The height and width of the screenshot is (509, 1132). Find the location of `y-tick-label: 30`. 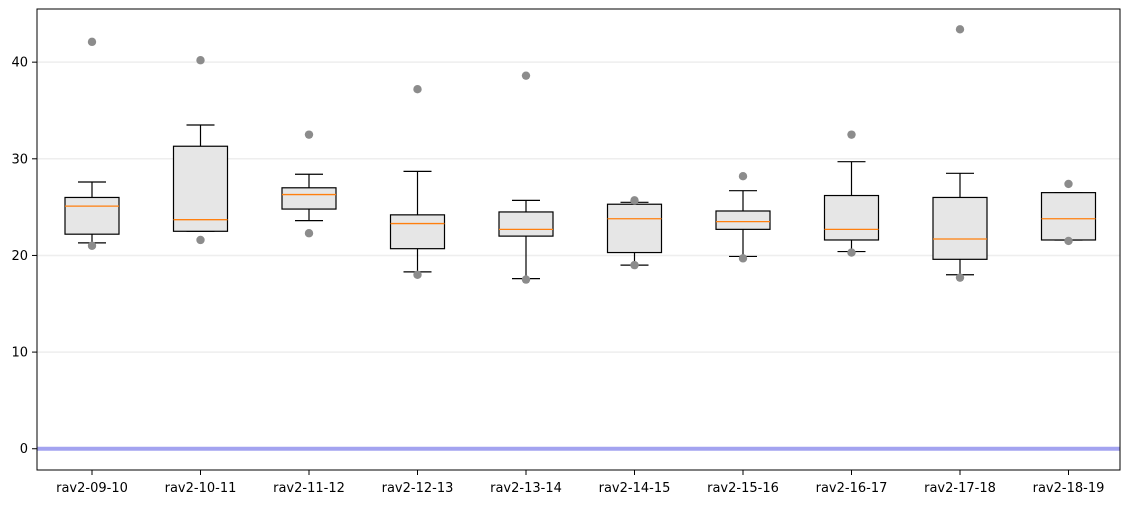

y-tick-label: 30 is located at coordinates (19, 159).